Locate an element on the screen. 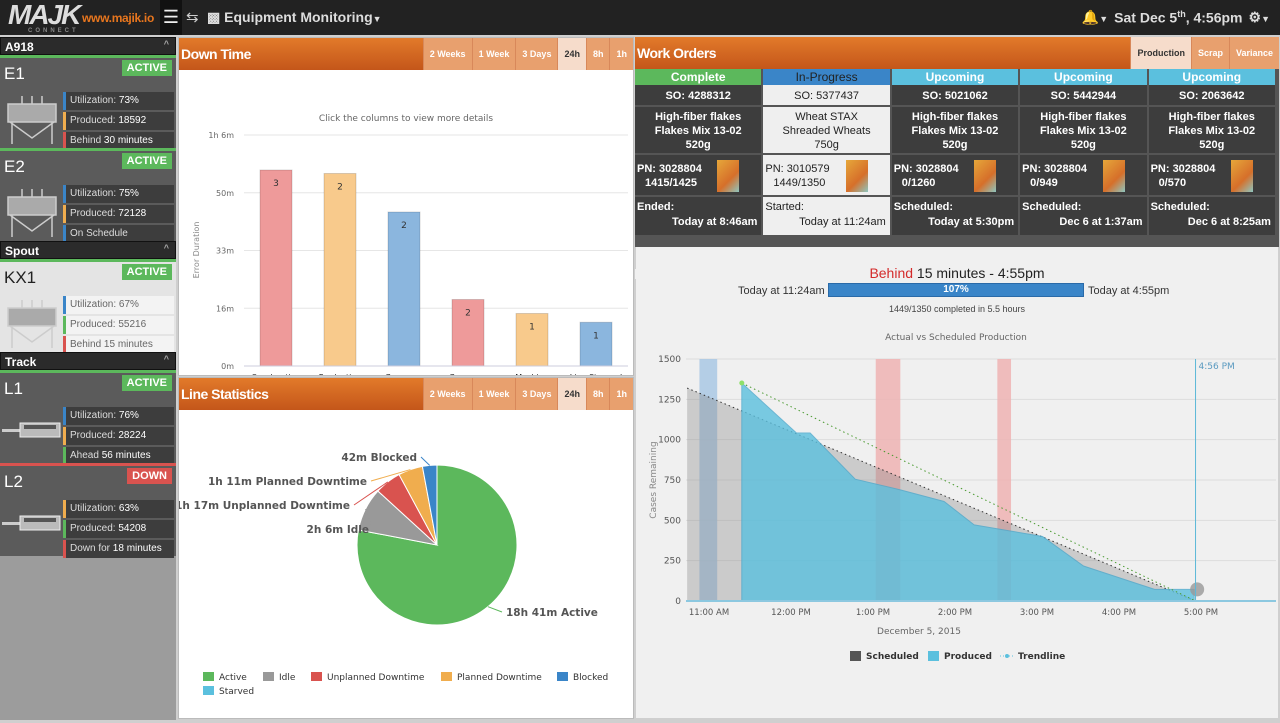 The height and width of the screenshot is (723, 1280). bell-icon: 🔔▼ is located at coordinates (1095, 17).